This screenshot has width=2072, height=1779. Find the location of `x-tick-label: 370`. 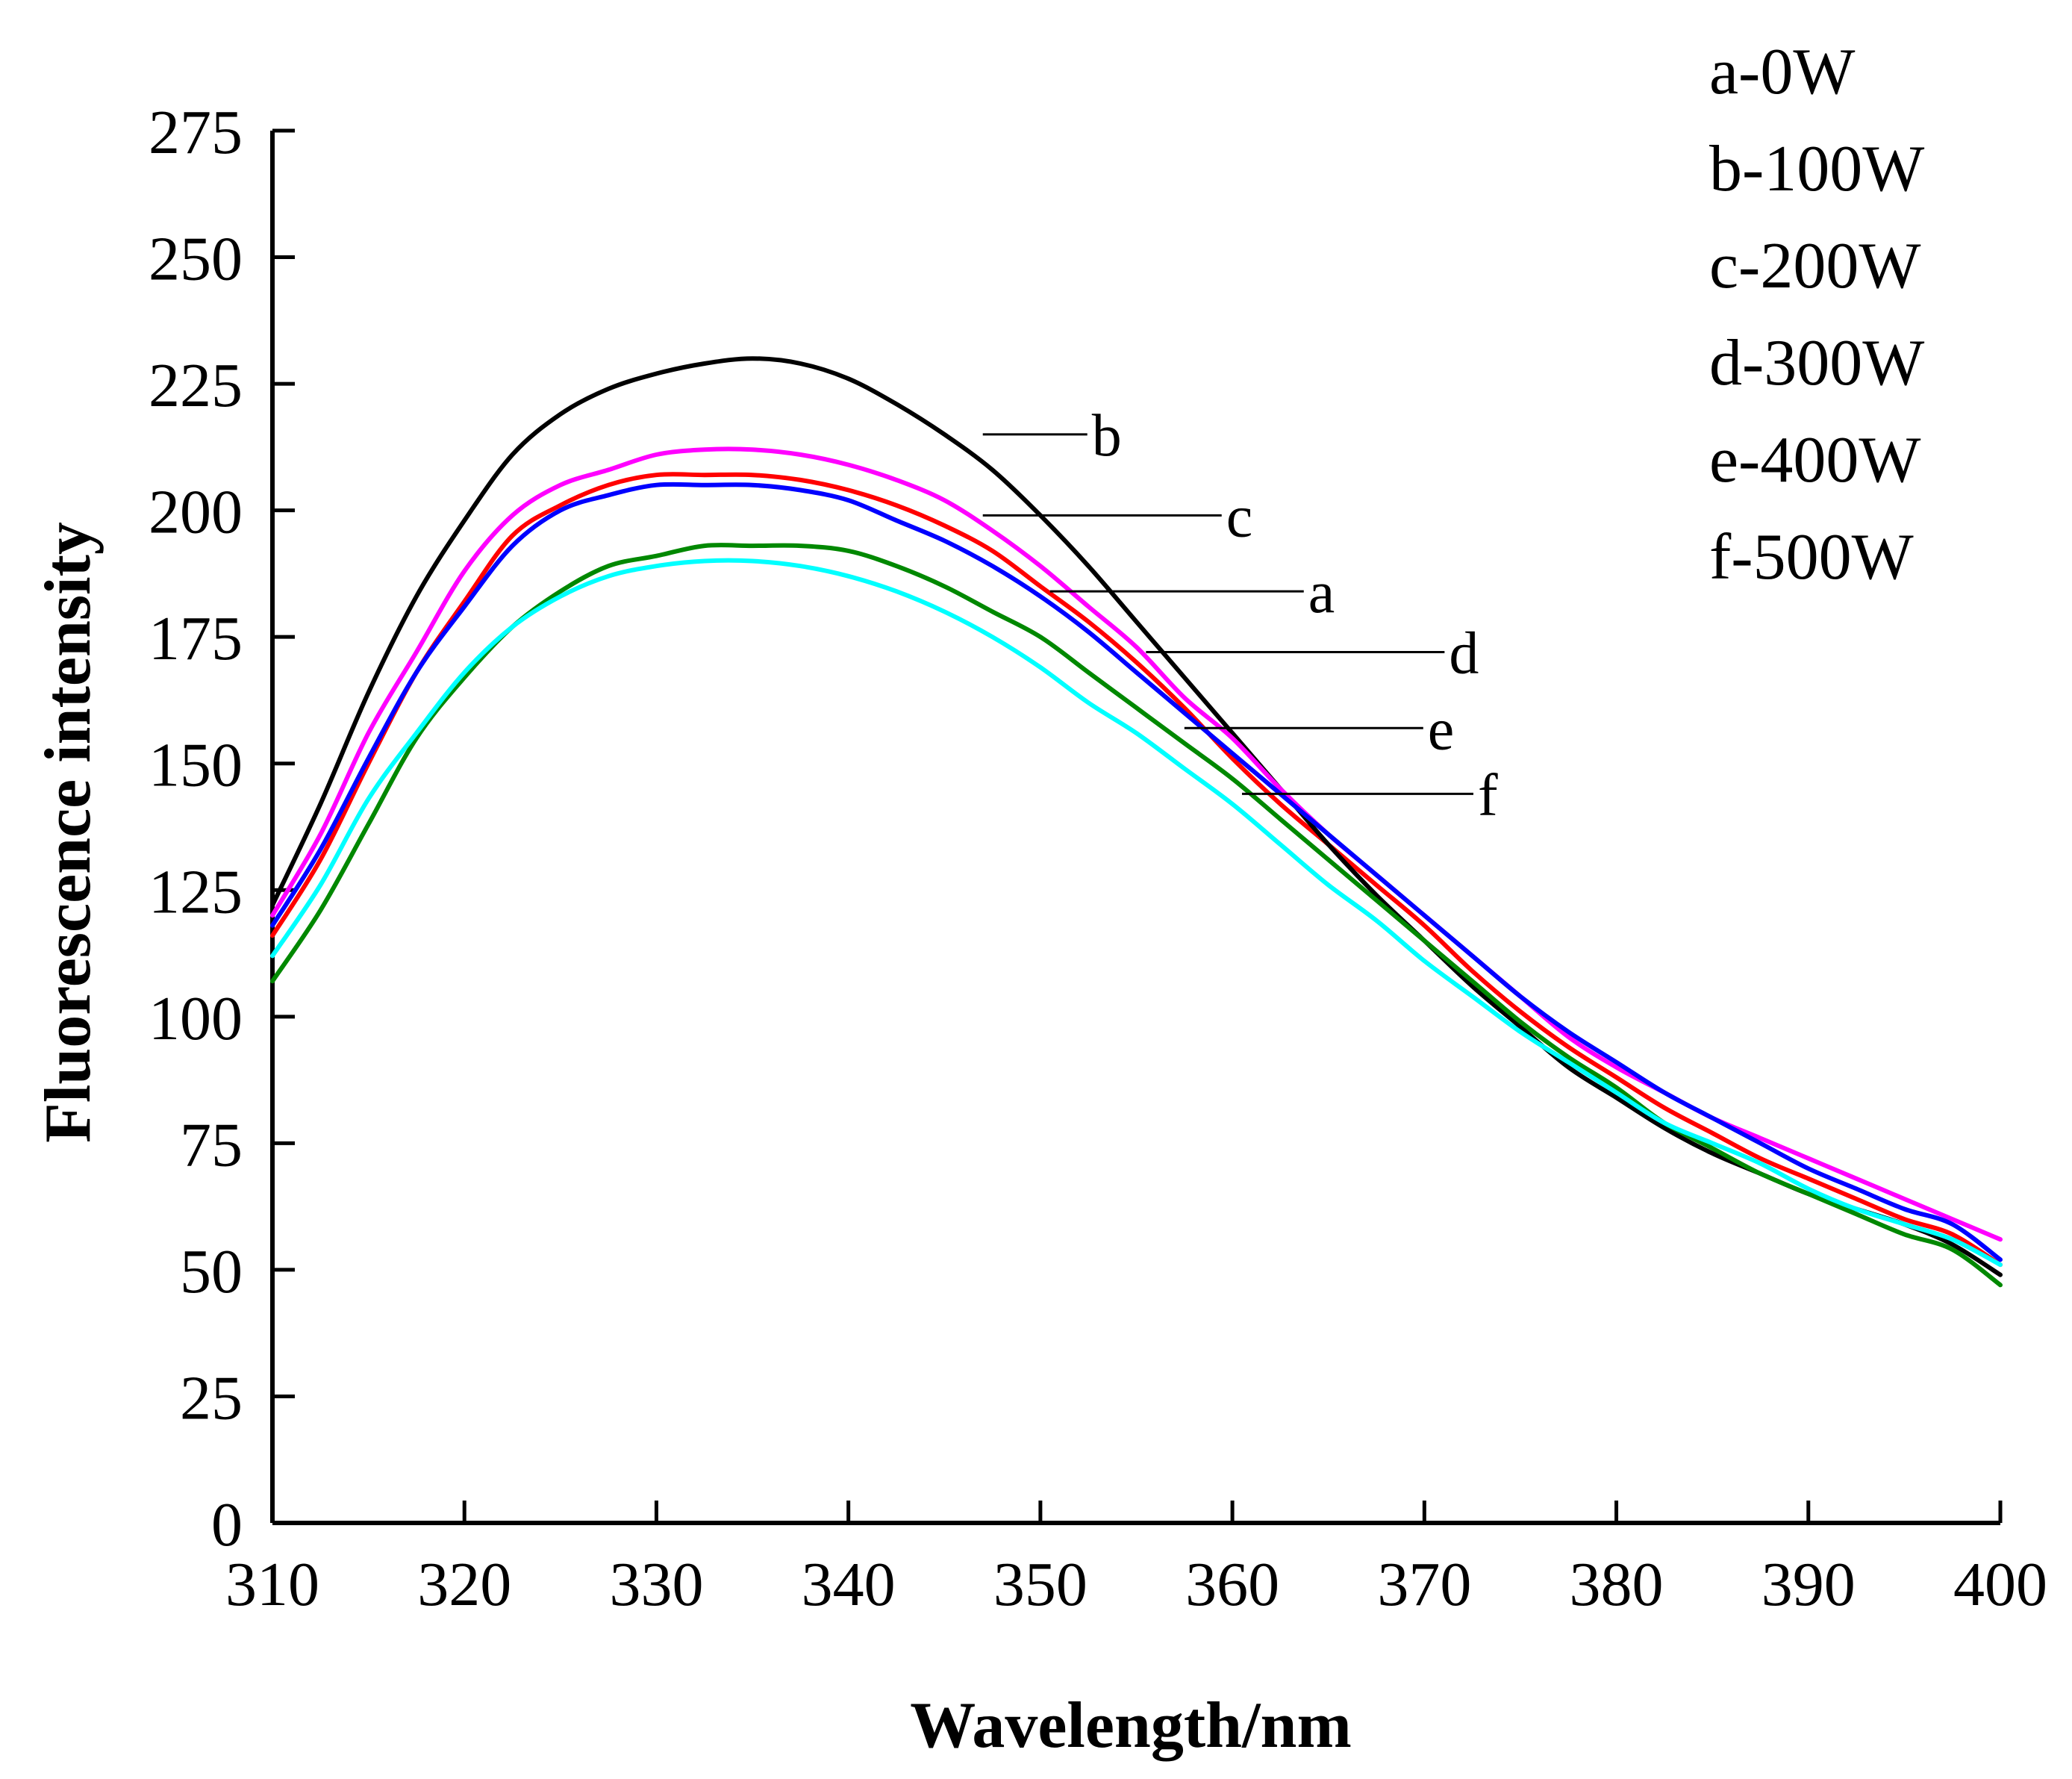

x-tick-label: 370 is located at coordinates (1424, 1584).